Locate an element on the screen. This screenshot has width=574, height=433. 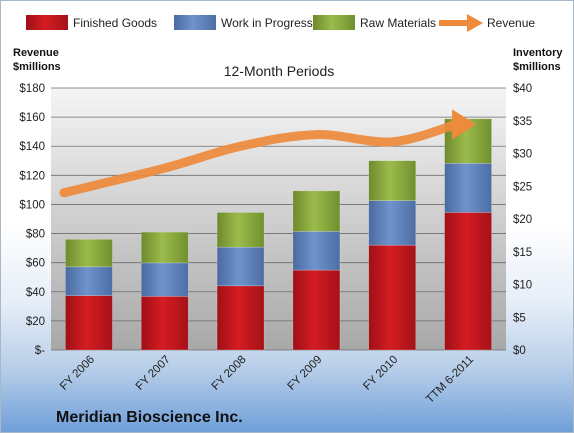
left-axis-ticks: $- $20 $40 $60 $80 $100 $120 $140 $160 $180 is located at coordinates (32, 220).